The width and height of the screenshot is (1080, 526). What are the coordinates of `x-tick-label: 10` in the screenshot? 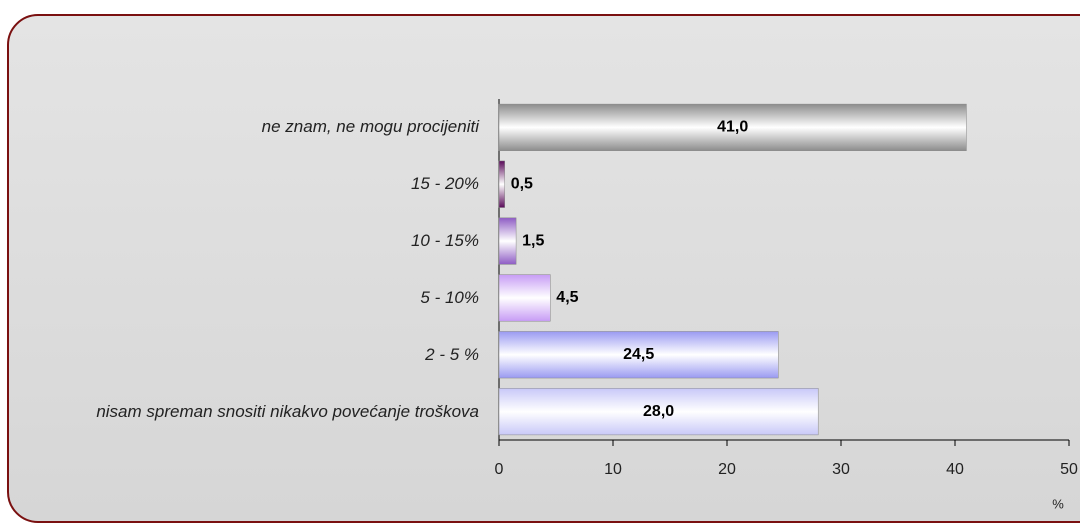 It's located at (613, 469).